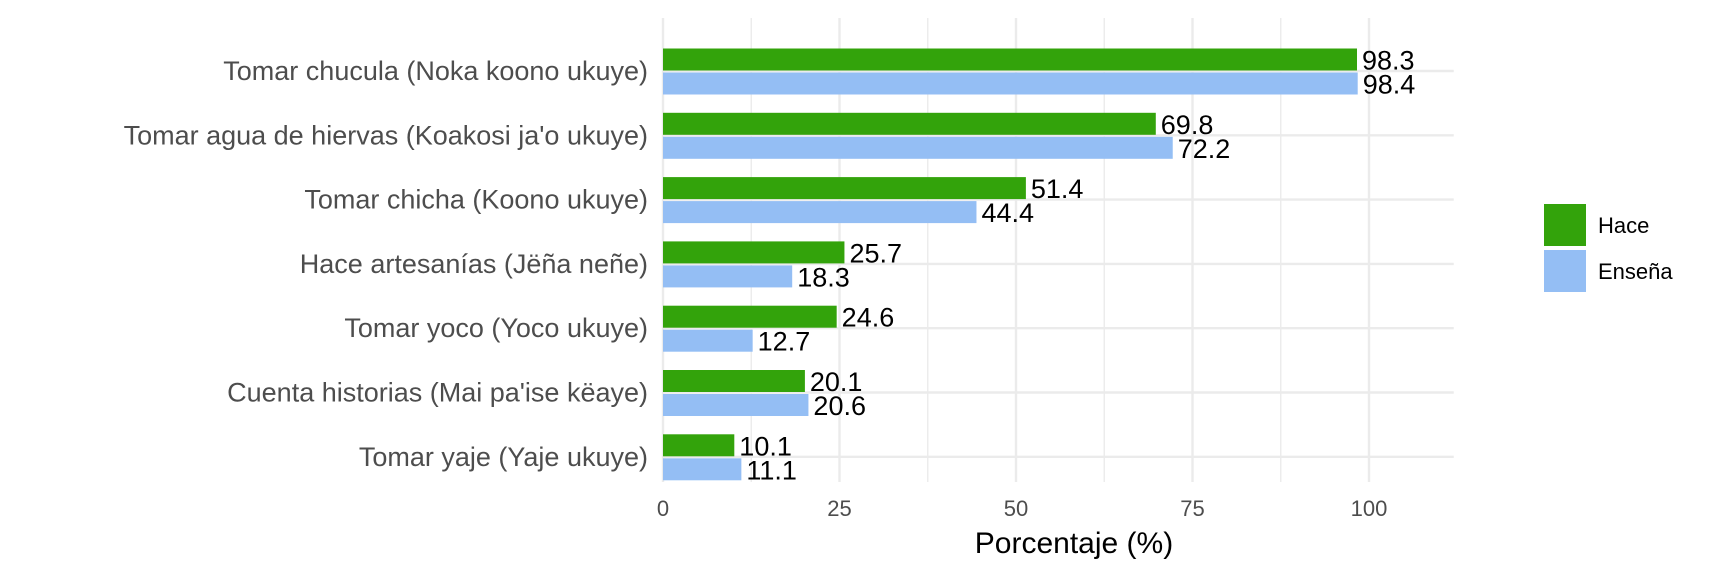 The width and height of the screenshot is (1728, 576). Describe the element at coordinates (765, 446) in the screenshot. I see `data-label: 10.1` at that location.